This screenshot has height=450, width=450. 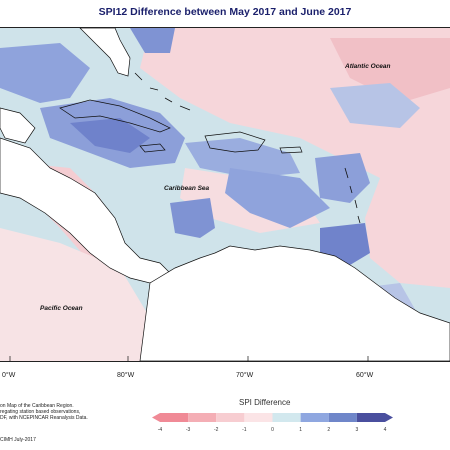 What do you see at coordinates (272, 423) in the screenshot?
I see `legend-colorbar: -4 -3 -2 -1 0 1 2 3 4` at bounding box center [272, 423].